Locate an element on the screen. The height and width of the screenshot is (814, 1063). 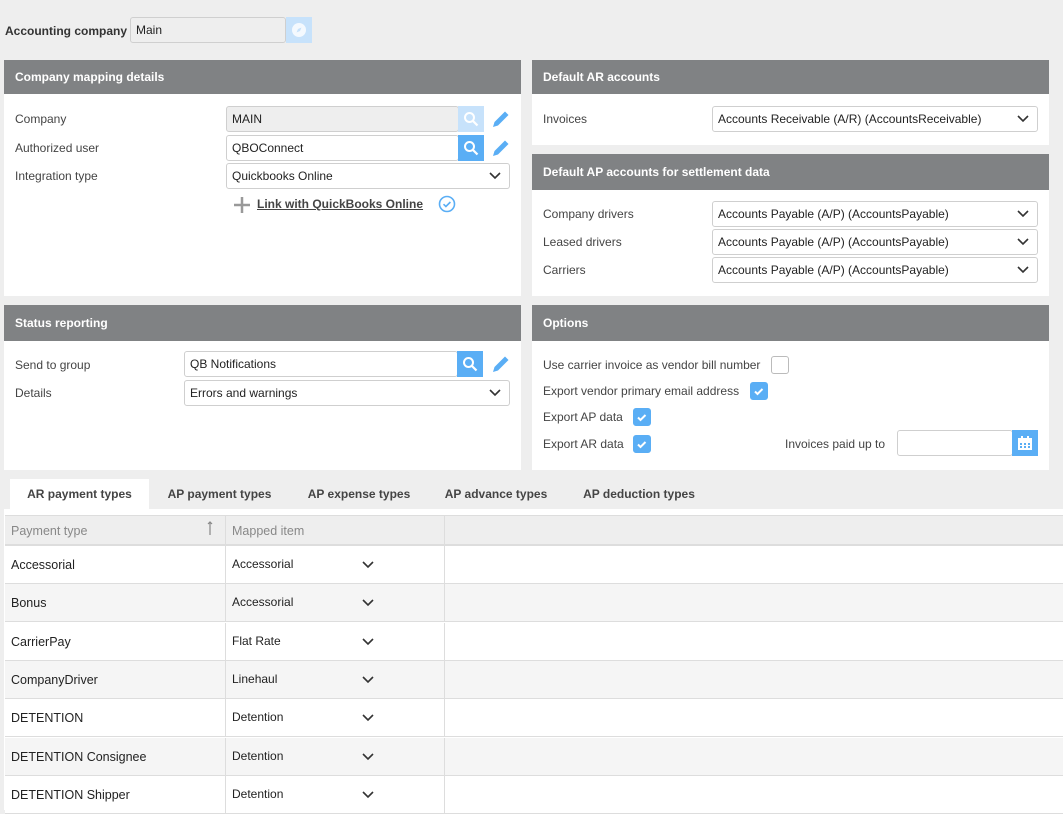
tab-ap-payment-types: AP payment types is located at coordinates (219, 494).